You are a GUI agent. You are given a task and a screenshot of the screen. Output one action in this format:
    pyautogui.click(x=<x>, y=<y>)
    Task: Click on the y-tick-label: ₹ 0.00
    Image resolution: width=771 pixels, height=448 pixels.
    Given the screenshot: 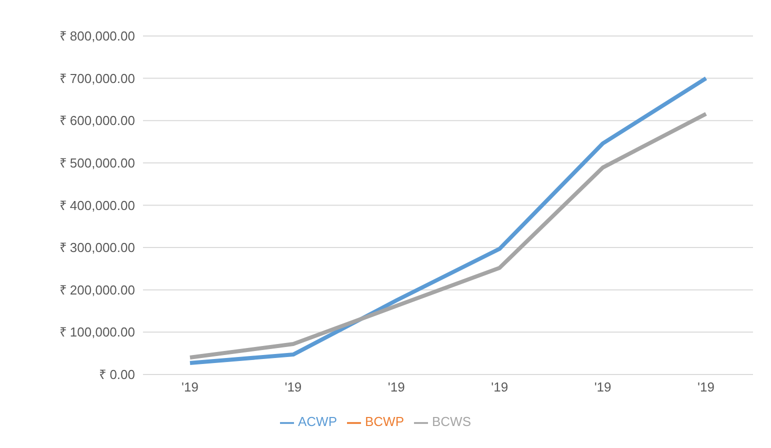 What is the action you would take?
    pyautogui.click(x=117, y=374)
    